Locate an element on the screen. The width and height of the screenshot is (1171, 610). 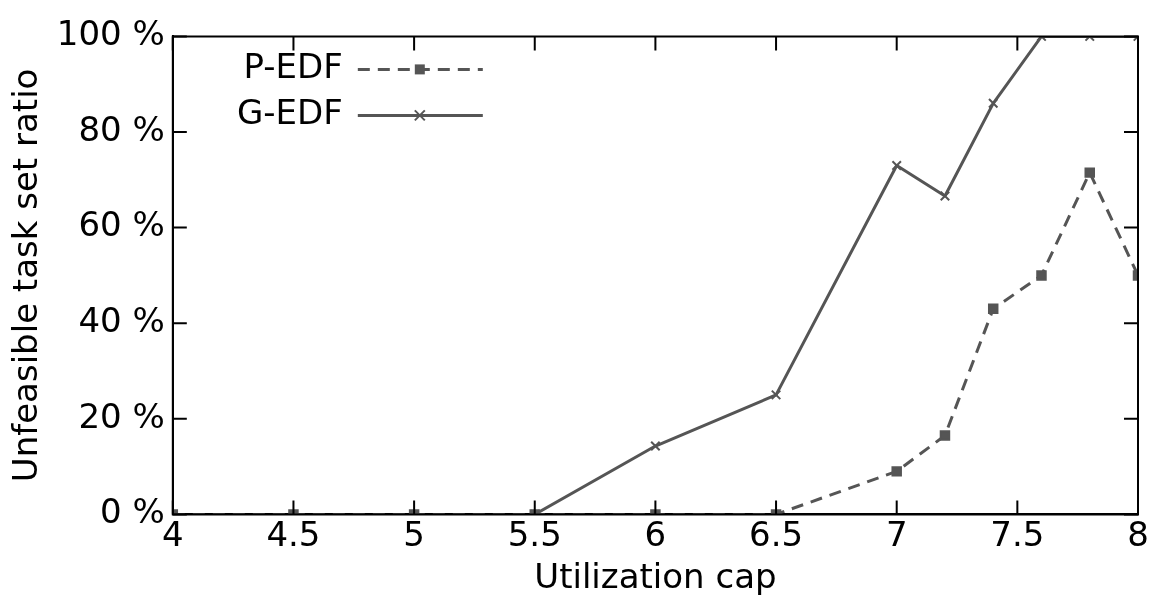
y-tick-label: 80 % is located at coordinates (121, 128).